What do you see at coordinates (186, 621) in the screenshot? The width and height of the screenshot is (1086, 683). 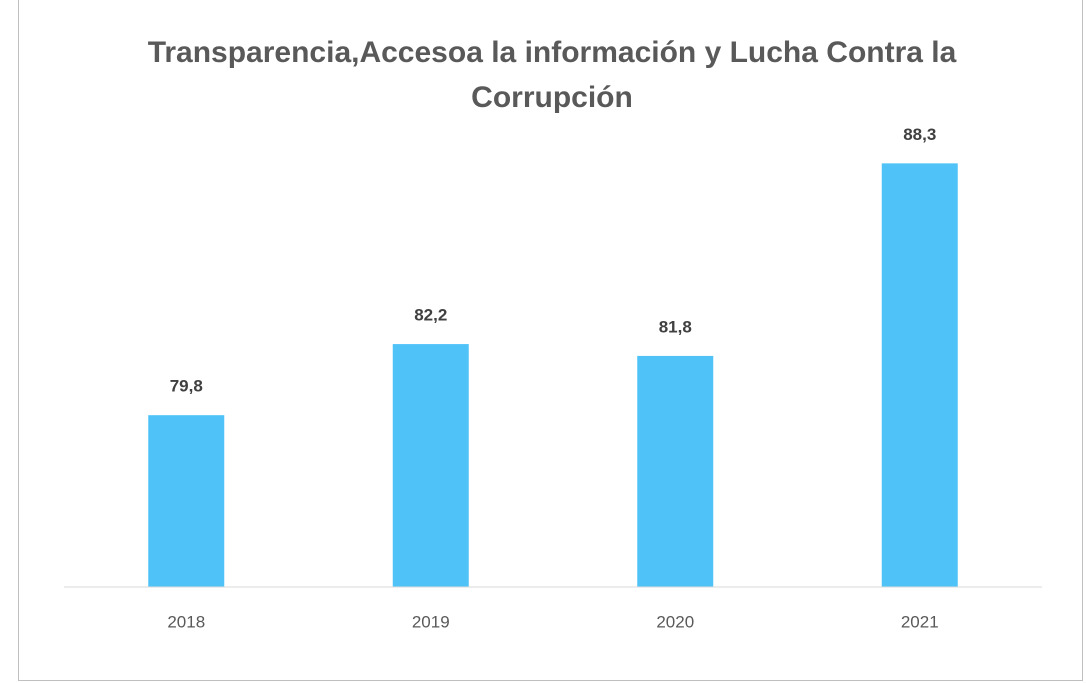 I see `x-tick-label: 2018` at bounding box center [186, 621].